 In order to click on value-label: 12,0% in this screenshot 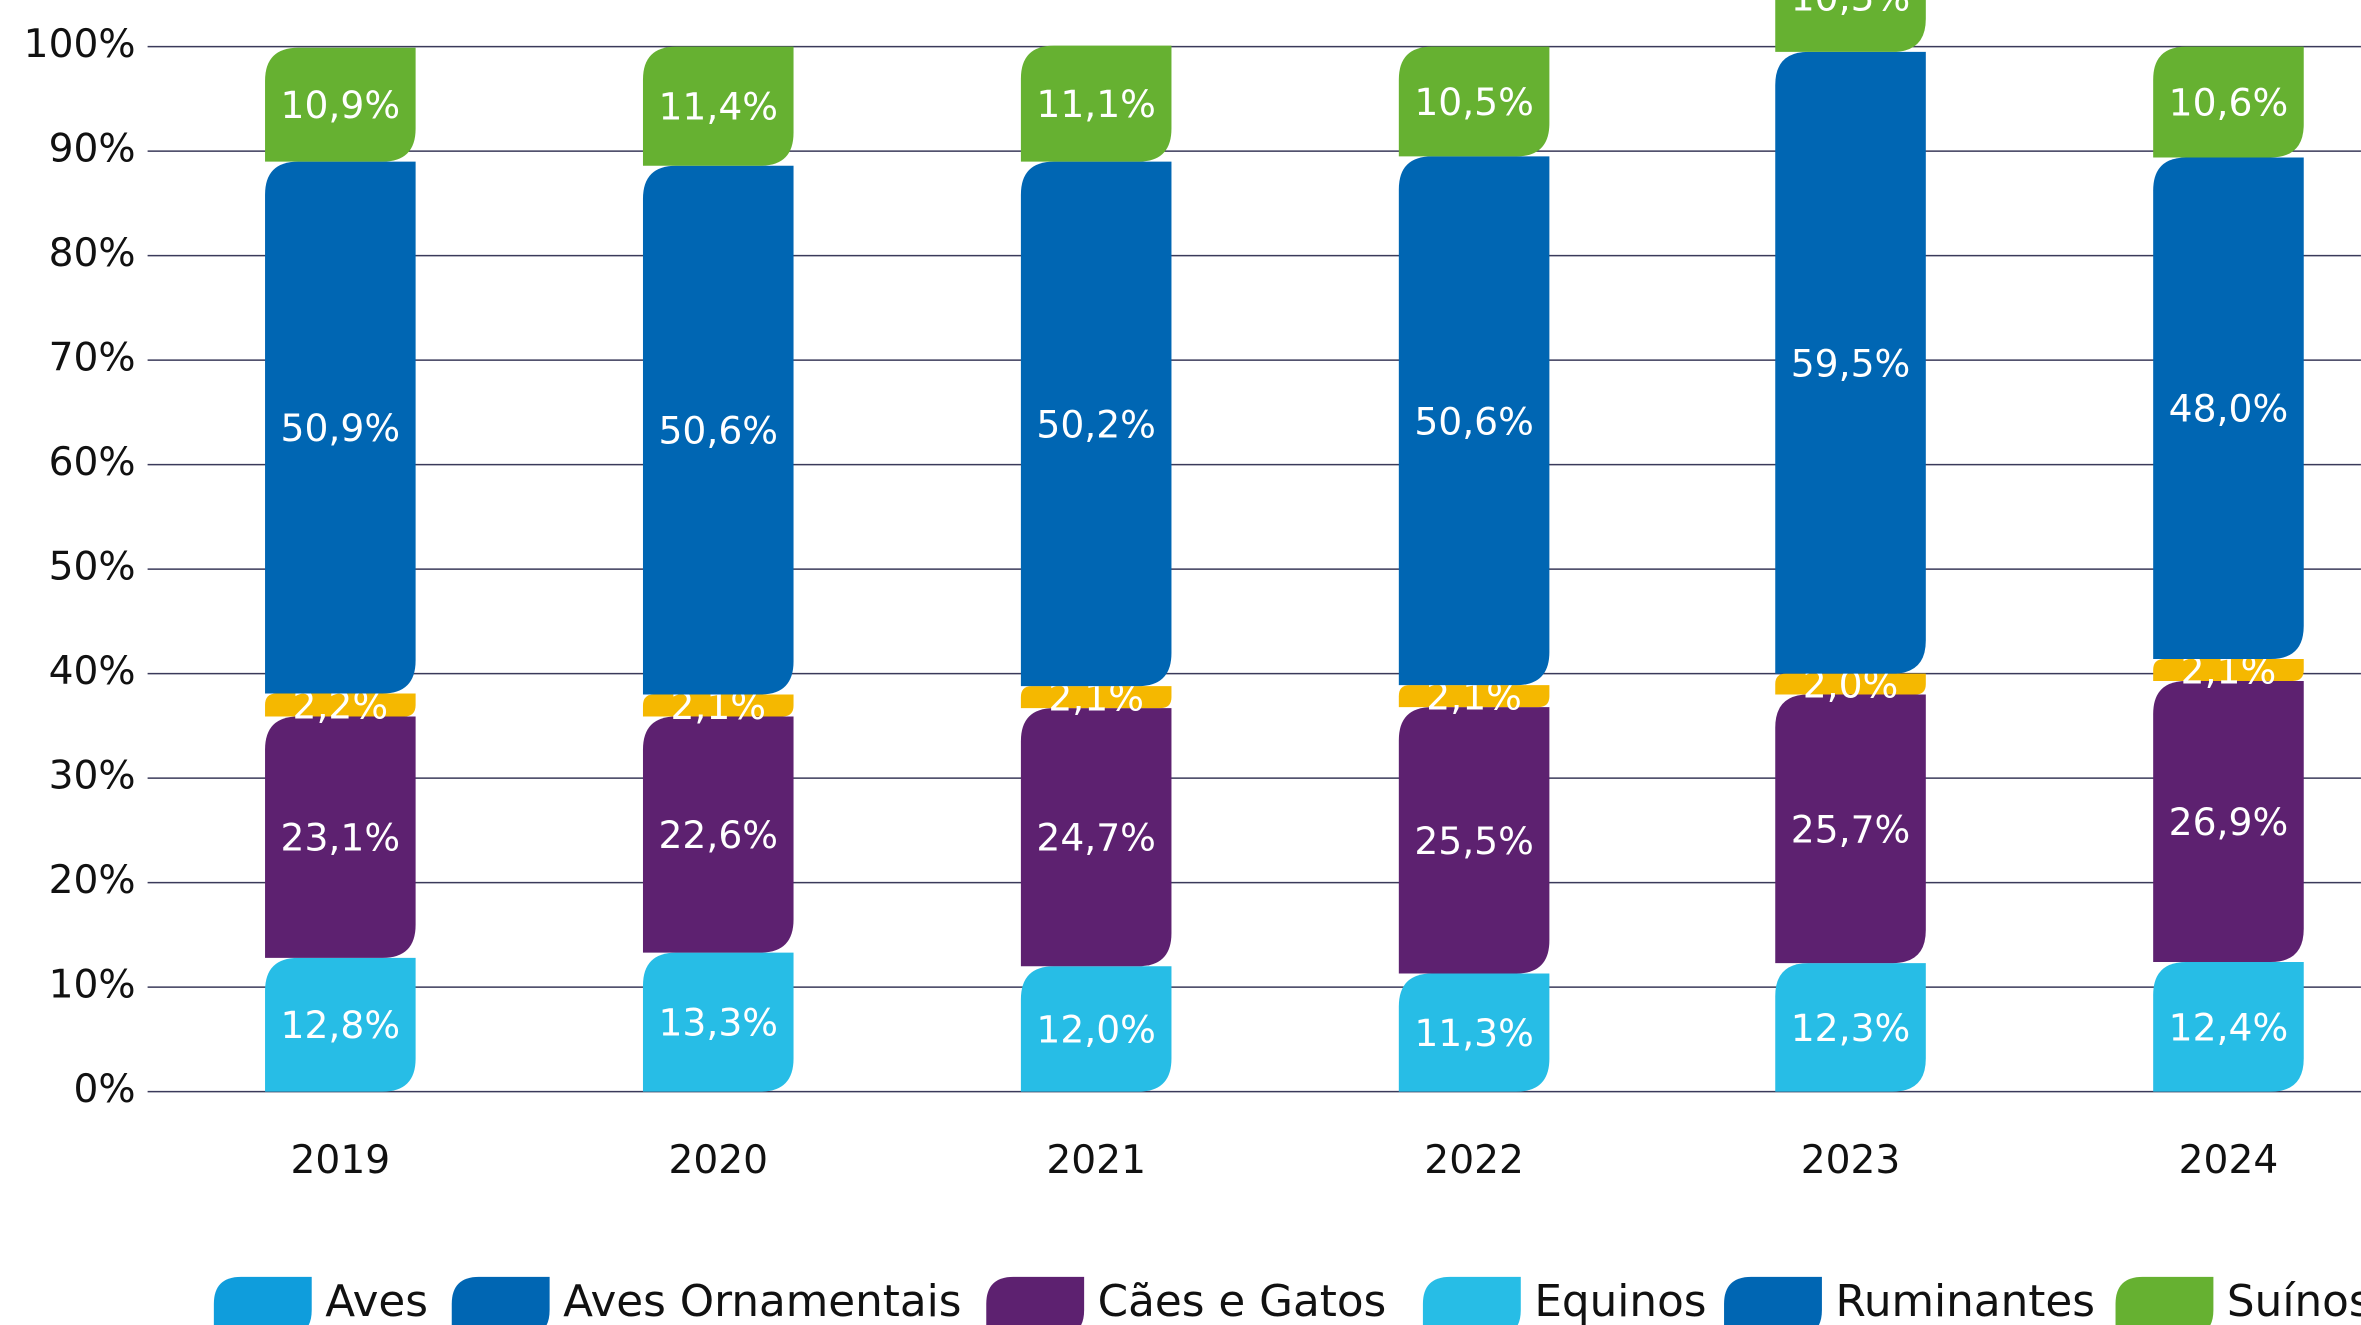, I will do `click(1096, 1029)`.